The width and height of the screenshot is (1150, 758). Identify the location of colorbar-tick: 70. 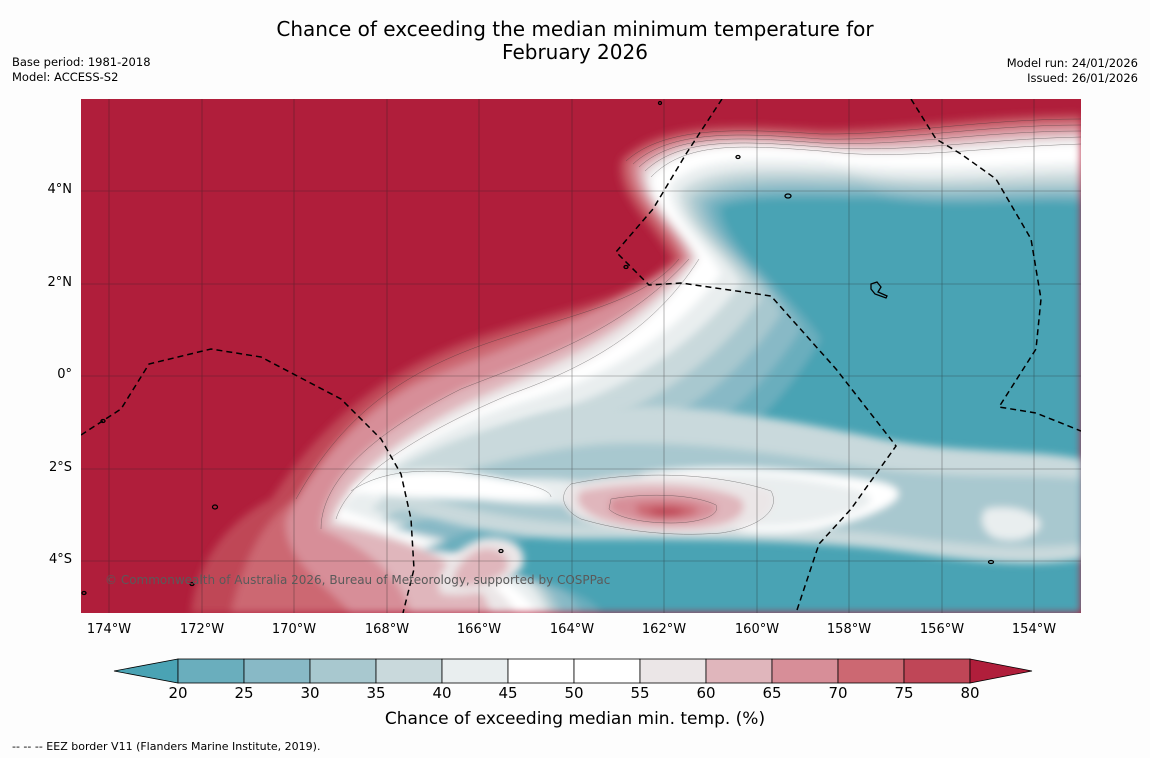
(838, 693).